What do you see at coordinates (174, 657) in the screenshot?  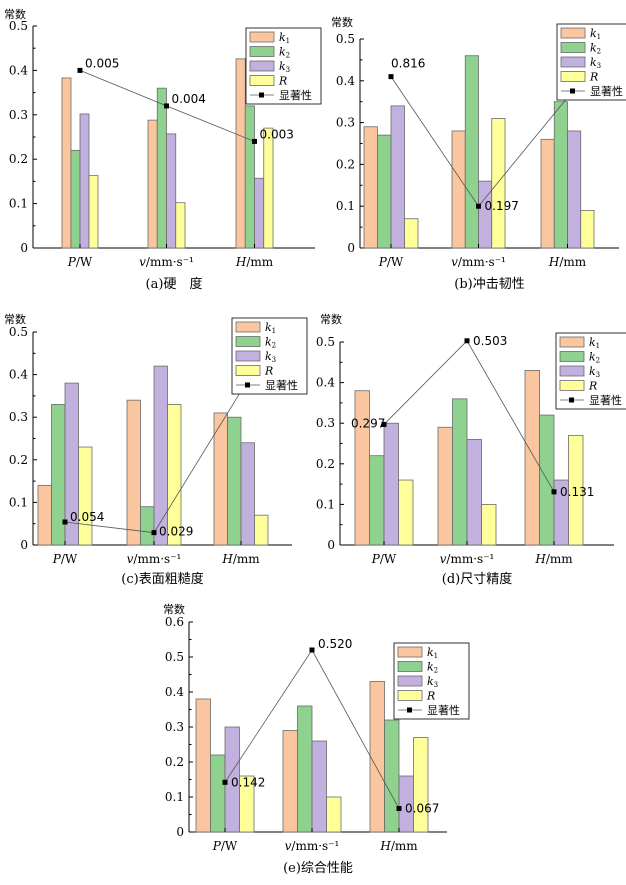 I see `y-tick-label: 0.5` at bounding box center [174, 657].